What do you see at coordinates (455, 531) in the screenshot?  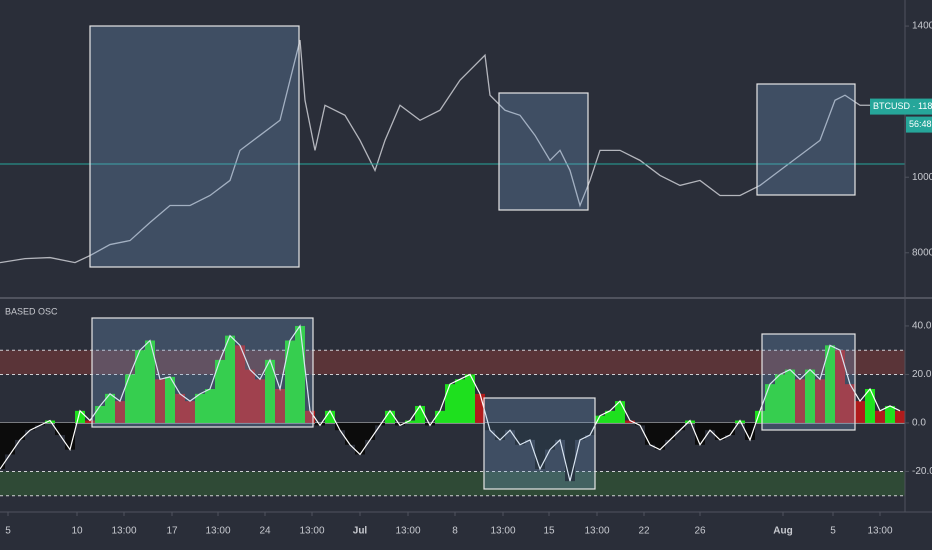 I see `x-tick-label: 8` at bounding box center [455, 531].